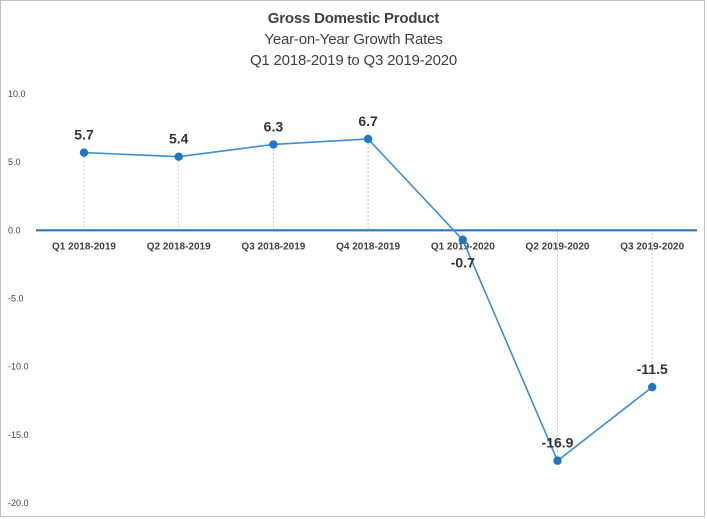 Image resolution: width=707 pixels, height=519 pixels. I want to click on data-label-3: 6.3, so click(274, 126).